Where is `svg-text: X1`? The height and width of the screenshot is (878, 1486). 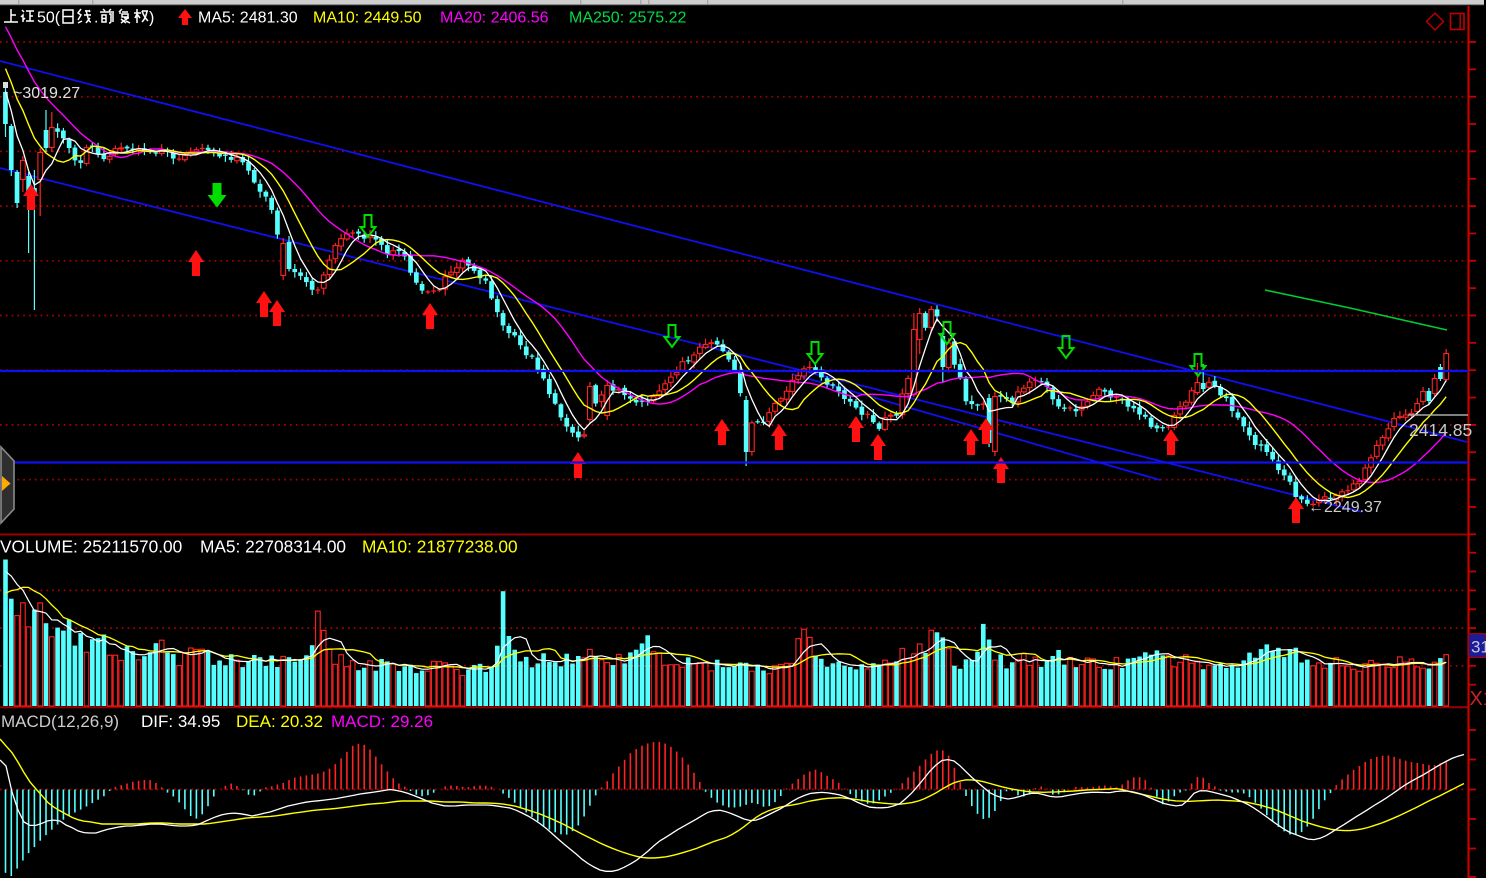 svg-text: X1 is located at coordinates (1478, 699).